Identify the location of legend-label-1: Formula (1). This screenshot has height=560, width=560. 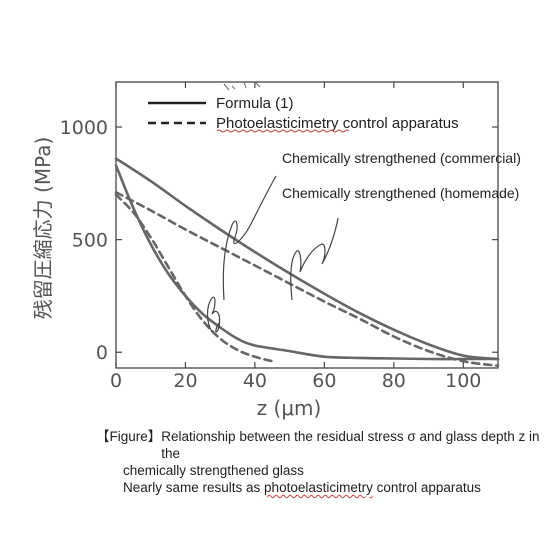
(255, 103).